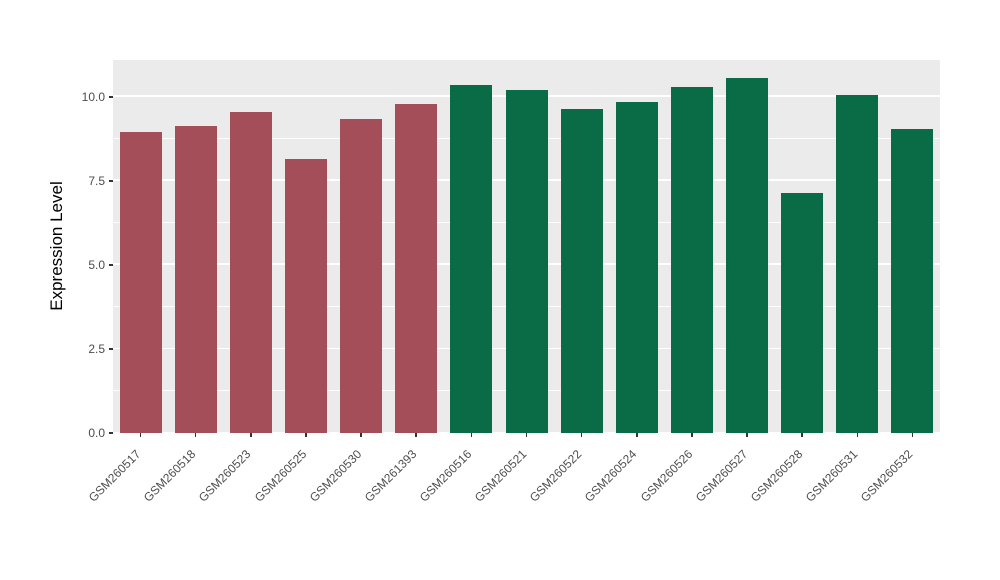 The width and height of the screenshot is (1000, 580). I want to click on x-tick-label: GSM260525, so click(280, 476).